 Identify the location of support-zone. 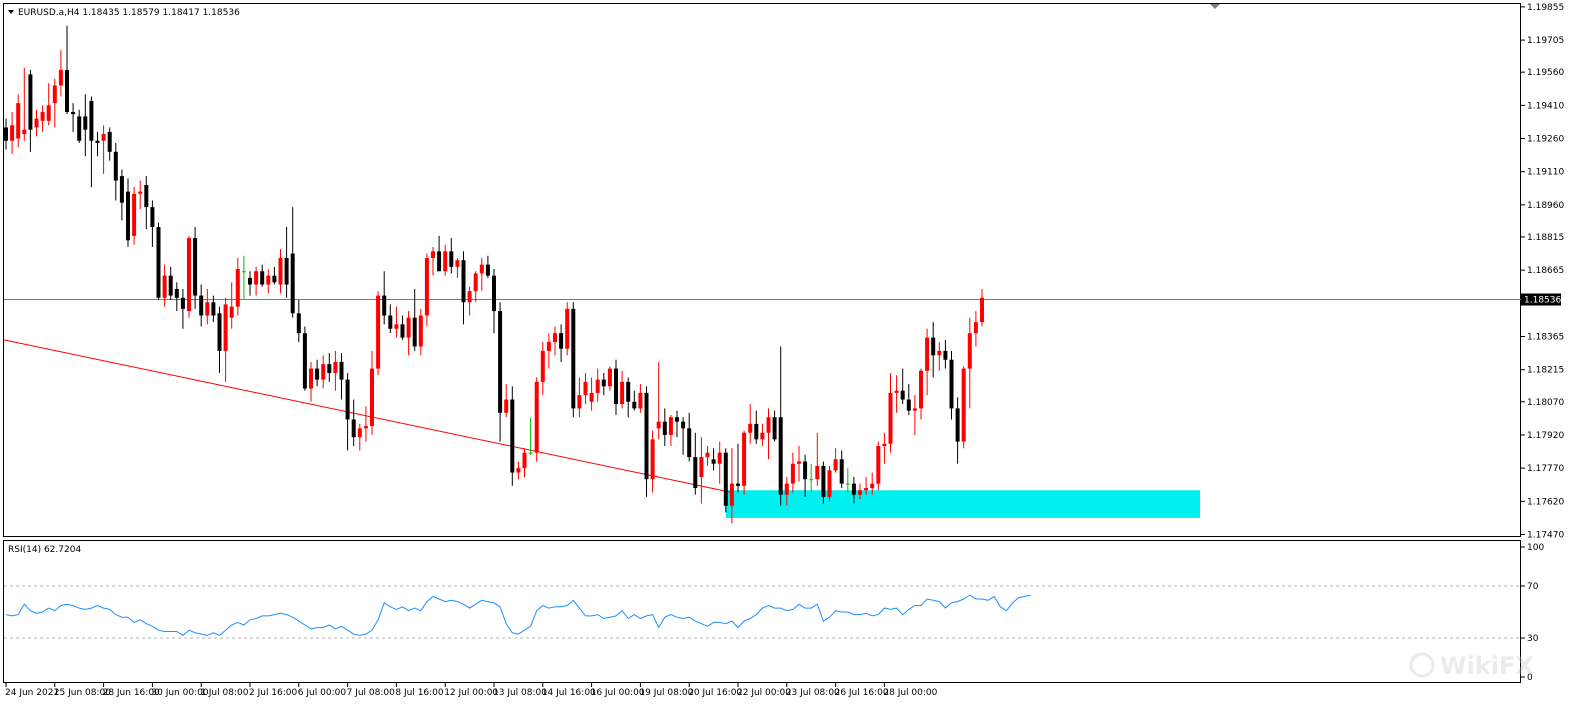
(962, 504).